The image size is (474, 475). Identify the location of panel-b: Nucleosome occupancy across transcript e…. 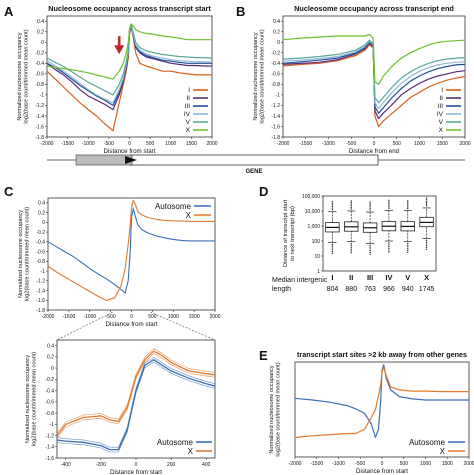
(362, 79).